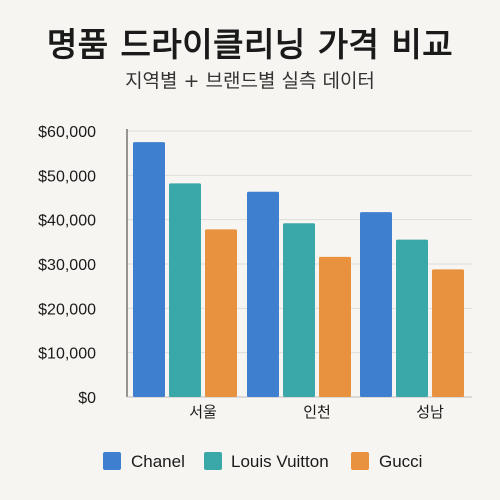 The width and height of the screenshot is (500, 500). Describe the element at coordinates (250, 44) in the screenshot. I see `chart-title: 명품 드라이클리닝 가격 비교` at that location.